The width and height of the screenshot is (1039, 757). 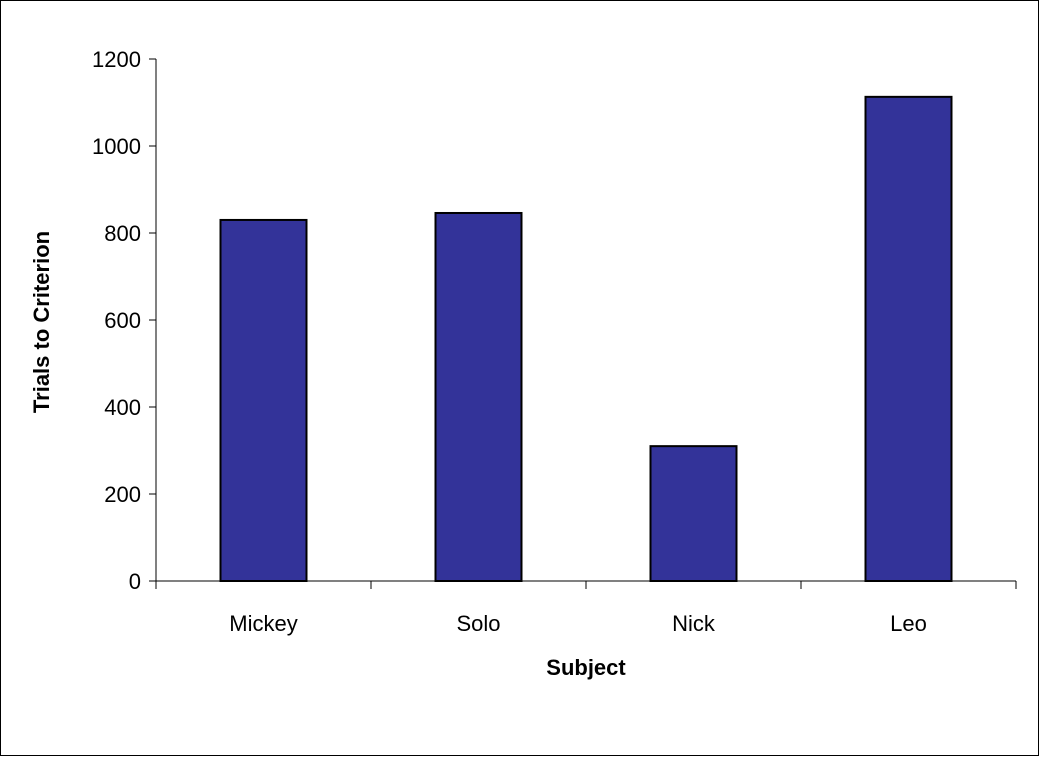 What do you see at coordinates (122, 494) in the screenshot?
I see `y-tick-label: 200` at bounding box center [122, 494].